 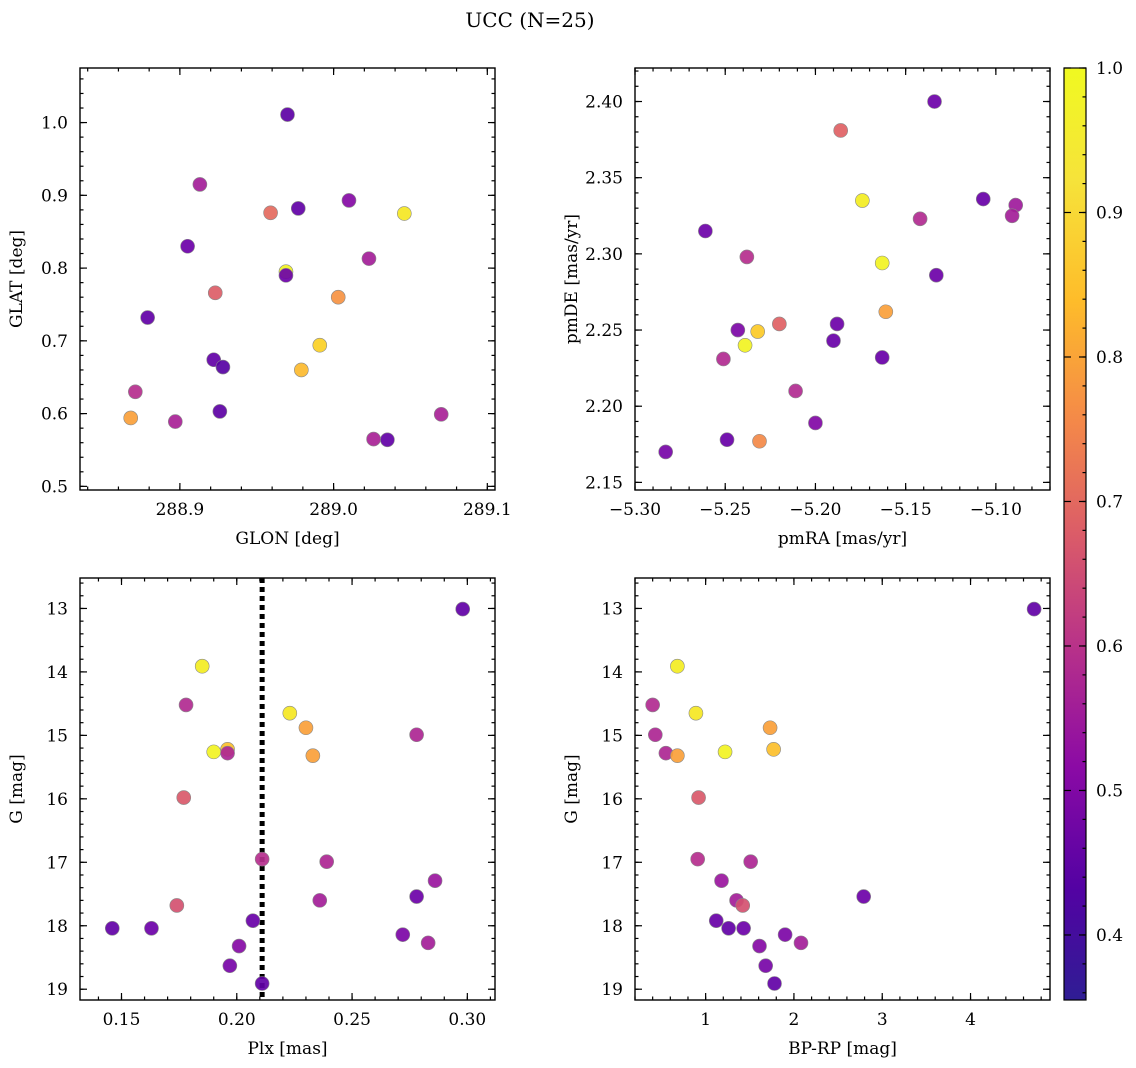 What do you see at coordinates (906, 510) in the screenshot?
I see `x-tick-label: −5.15` at bounding box center [906, 510].